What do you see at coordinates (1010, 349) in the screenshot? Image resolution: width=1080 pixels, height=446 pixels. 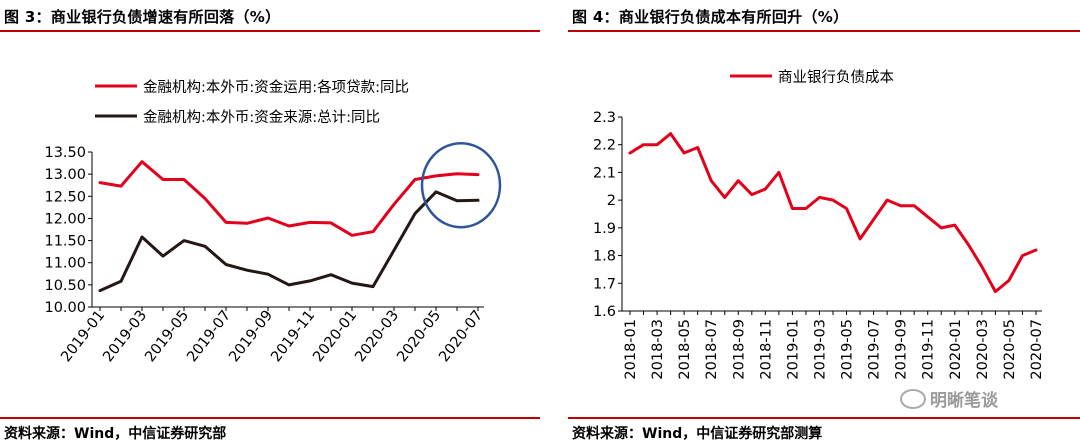 I see `x-tick-label: 2020-05` at bounding box center [1010, 349].